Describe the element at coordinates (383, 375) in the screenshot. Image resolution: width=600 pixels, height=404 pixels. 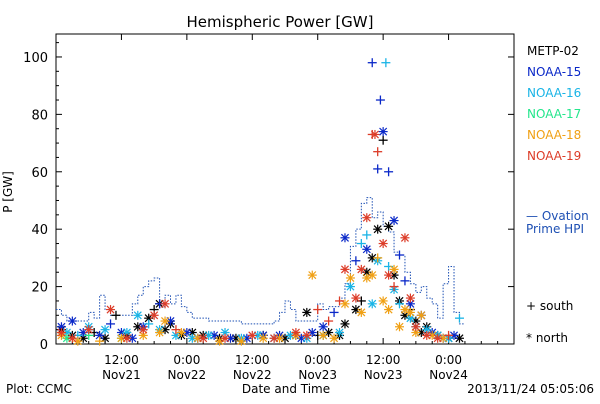
I see `x-tick-date-label: Nov23` at that location.